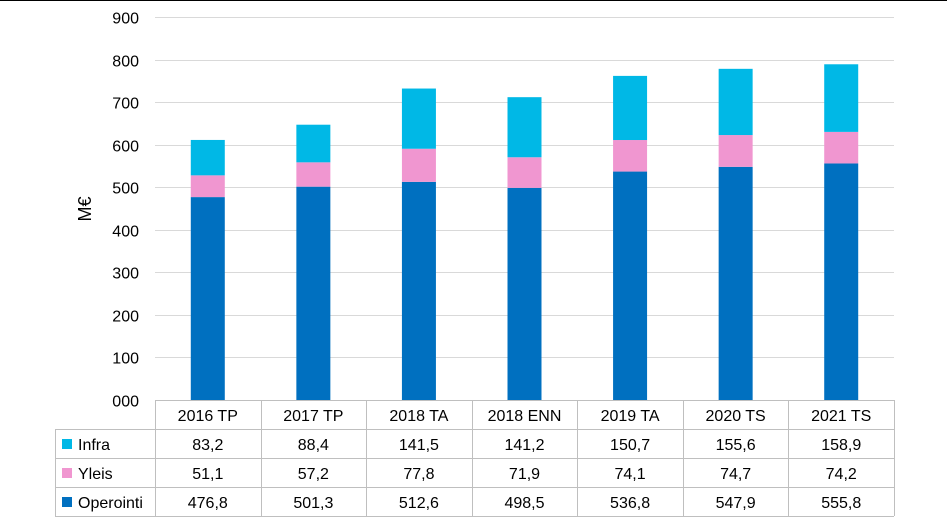 The height and width of the screenshot is (532, 947). Describe the element at coordinates (841, 445) in the screenshot. I see `data-label: 158,9` at that location.